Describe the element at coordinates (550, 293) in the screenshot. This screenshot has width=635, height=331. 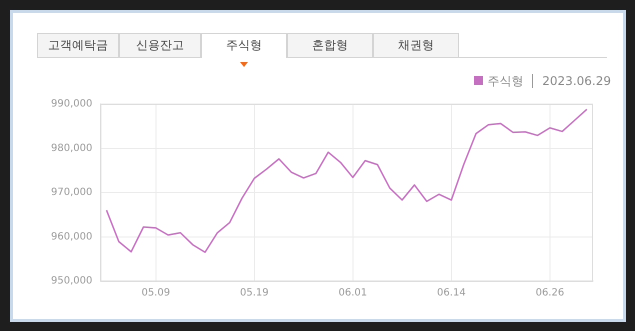
I see `x-tick-label: 06.26` at that location.